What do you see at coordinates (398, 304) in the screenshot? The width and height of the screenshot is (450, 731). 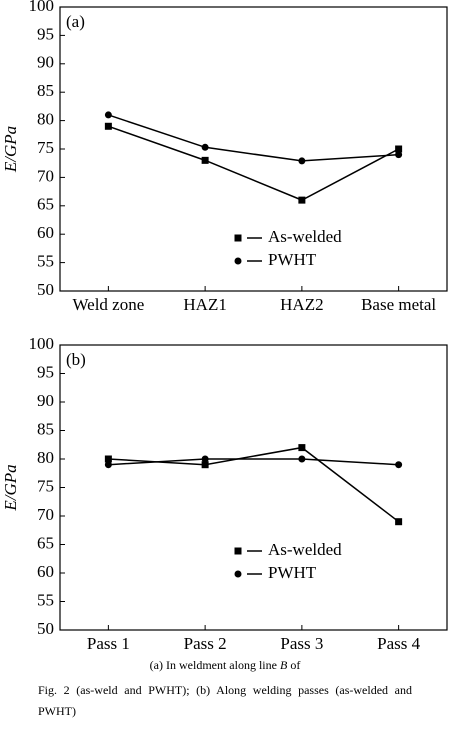 I see `x-tick-label: Base metal` at bounding box center [398, 304].